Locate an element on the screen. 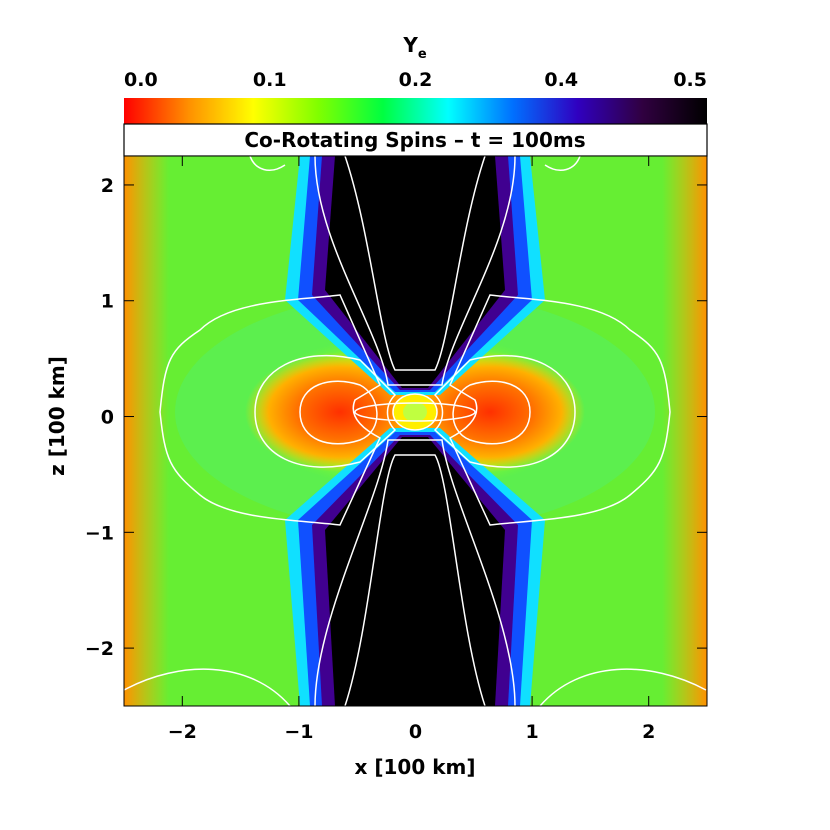  title-box is located at coordinates (415, 140).